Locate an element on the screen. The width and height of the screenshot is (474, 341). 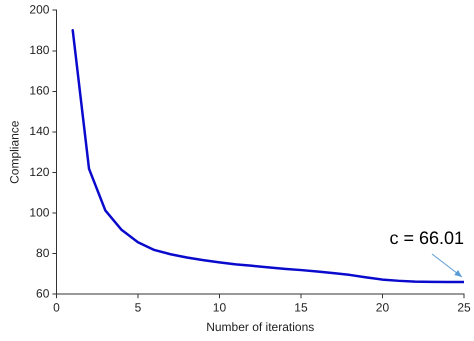
x-tick-label: 25 is located at coordinates (464, 307).